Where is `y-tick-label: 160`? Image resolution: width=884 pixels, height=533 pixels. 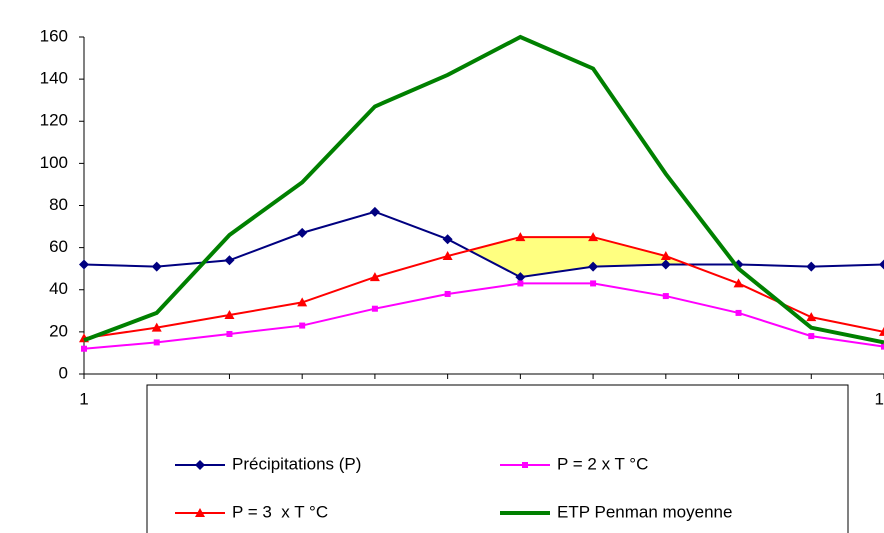
y-tick-label: 160 is located at coordinates (54, 35).